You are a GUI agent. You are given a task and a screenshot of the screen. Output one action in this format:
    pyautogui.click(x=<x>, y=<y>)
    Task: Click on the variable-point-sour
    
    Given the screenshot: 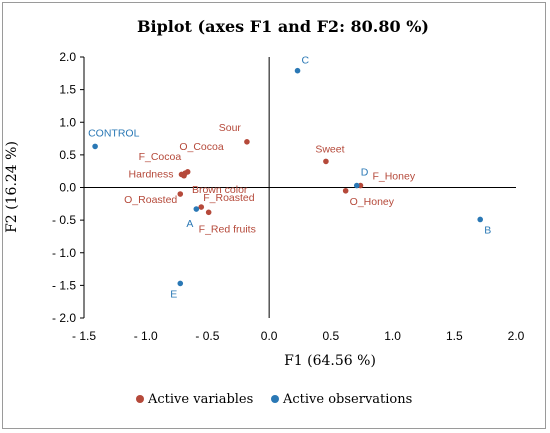 What is the action you would take?
    pyautogui.click(x=247, y=142)
    